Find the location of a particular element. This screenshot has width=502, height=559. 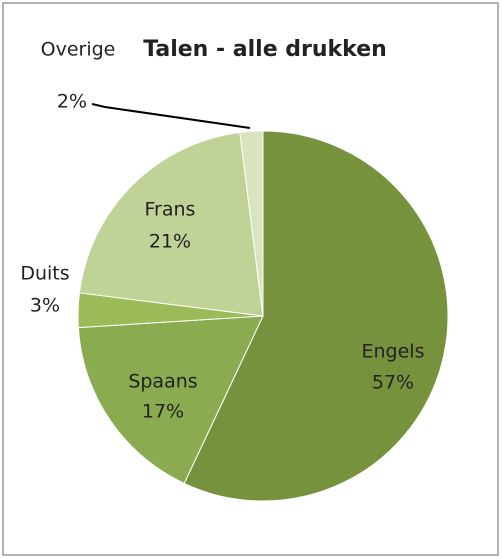

slice-label: Duits is located at coordinates (44, 274).